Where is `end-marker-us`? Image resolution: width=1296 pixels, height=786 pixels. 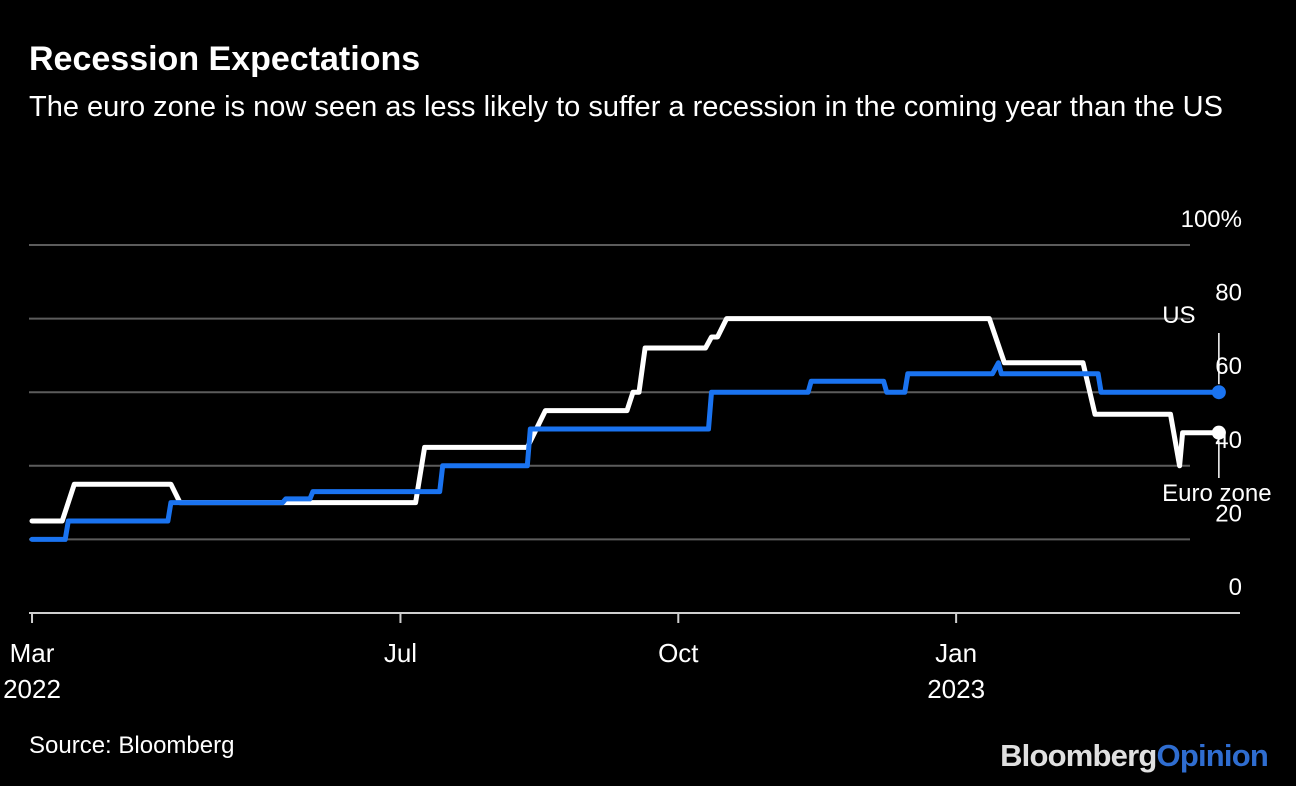 end-marker-us is located at coordinates (1218, 392).